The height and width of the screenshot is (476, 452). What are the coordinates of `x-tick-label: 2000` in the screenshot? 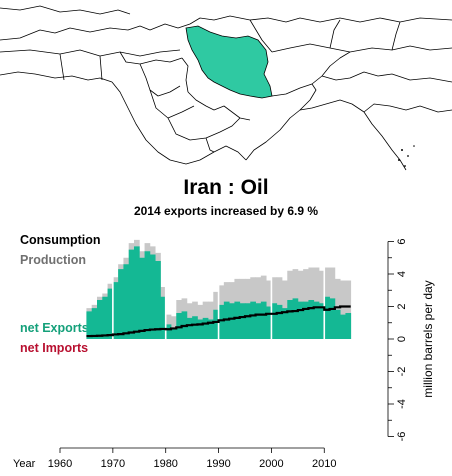 It's located at (271, 464).